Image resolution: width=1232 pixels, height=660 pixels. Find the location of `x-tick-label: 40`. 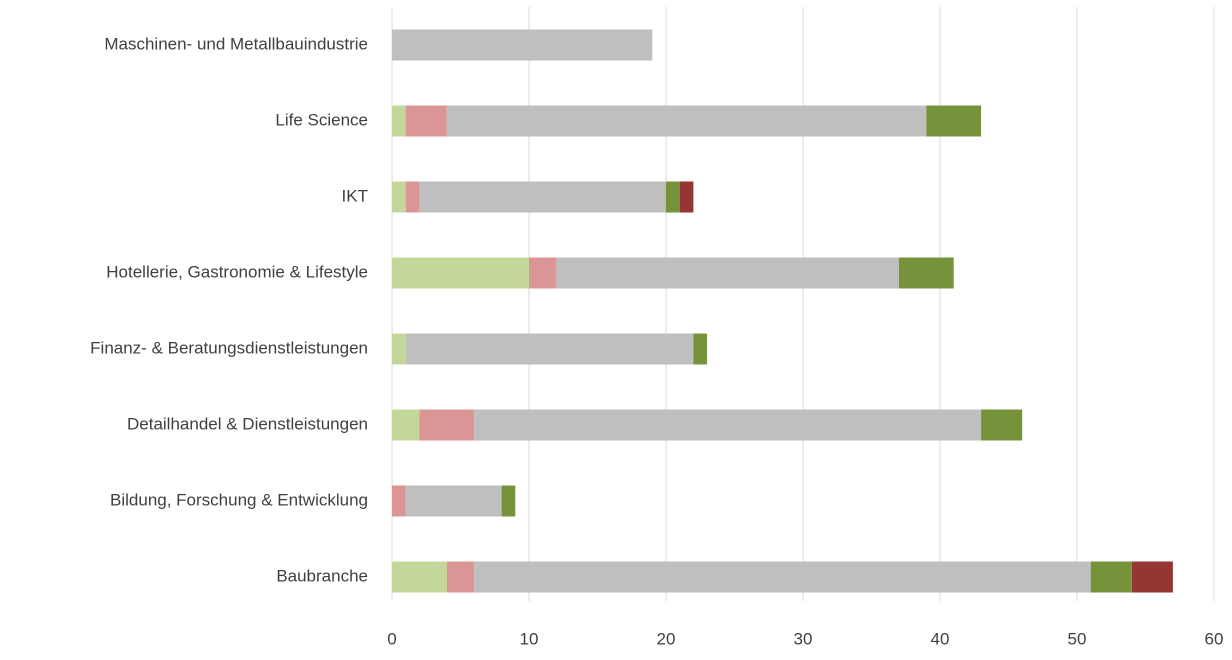

x-tick-label: 40 is located at coordinates (940, 638).